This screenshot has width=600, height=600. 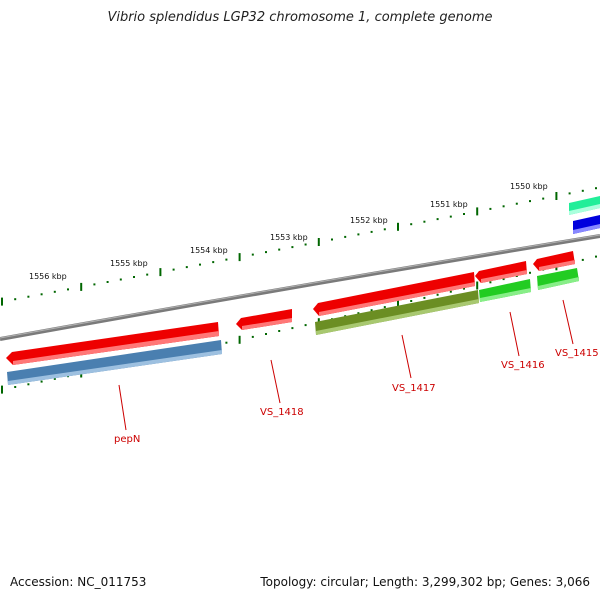 What do you see at coordinates (414, 388) in the screenshot?
I see `gene-label-VS_1417: VS_1417` at bounding box center [414, 388].